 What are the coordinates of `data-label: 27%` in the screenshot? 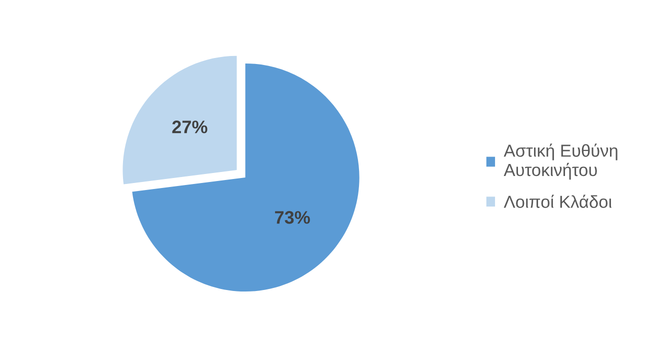 It's located at (190, 127).